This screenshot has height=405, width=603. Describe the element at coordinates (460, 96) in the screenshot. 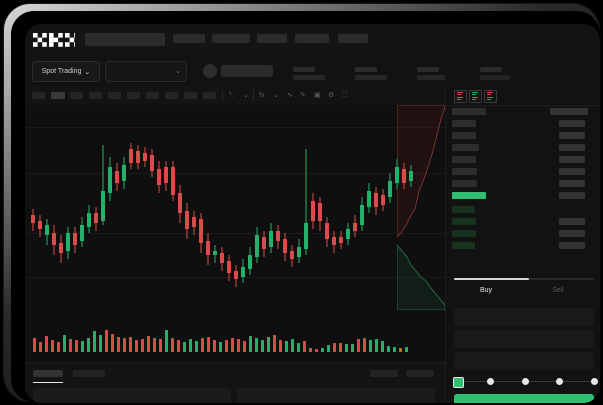

I see `orderbook-view-both-icon` at that location.